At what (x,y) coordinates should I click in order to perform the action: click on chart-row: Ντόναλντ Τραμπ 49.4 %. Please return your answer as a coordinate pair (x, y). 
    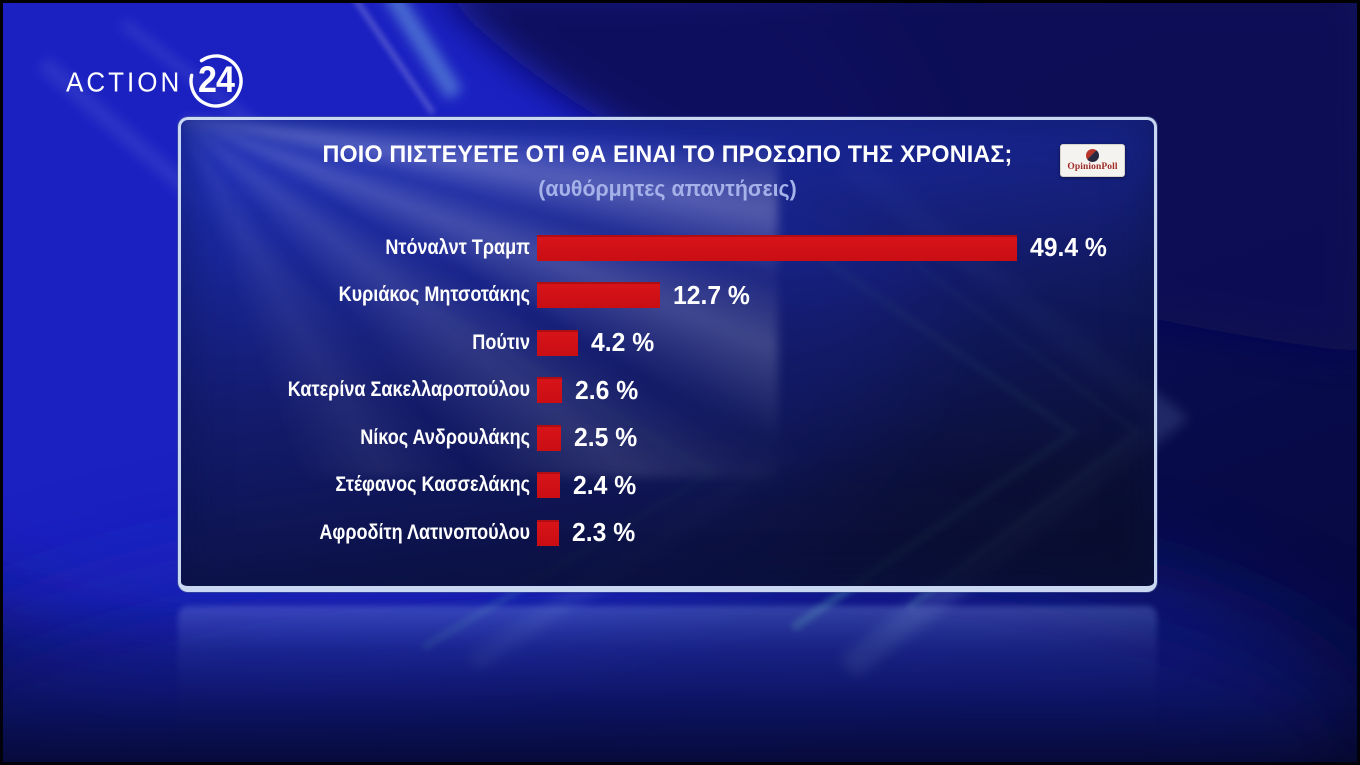
    Looking at the image, I should click on (667, 248).